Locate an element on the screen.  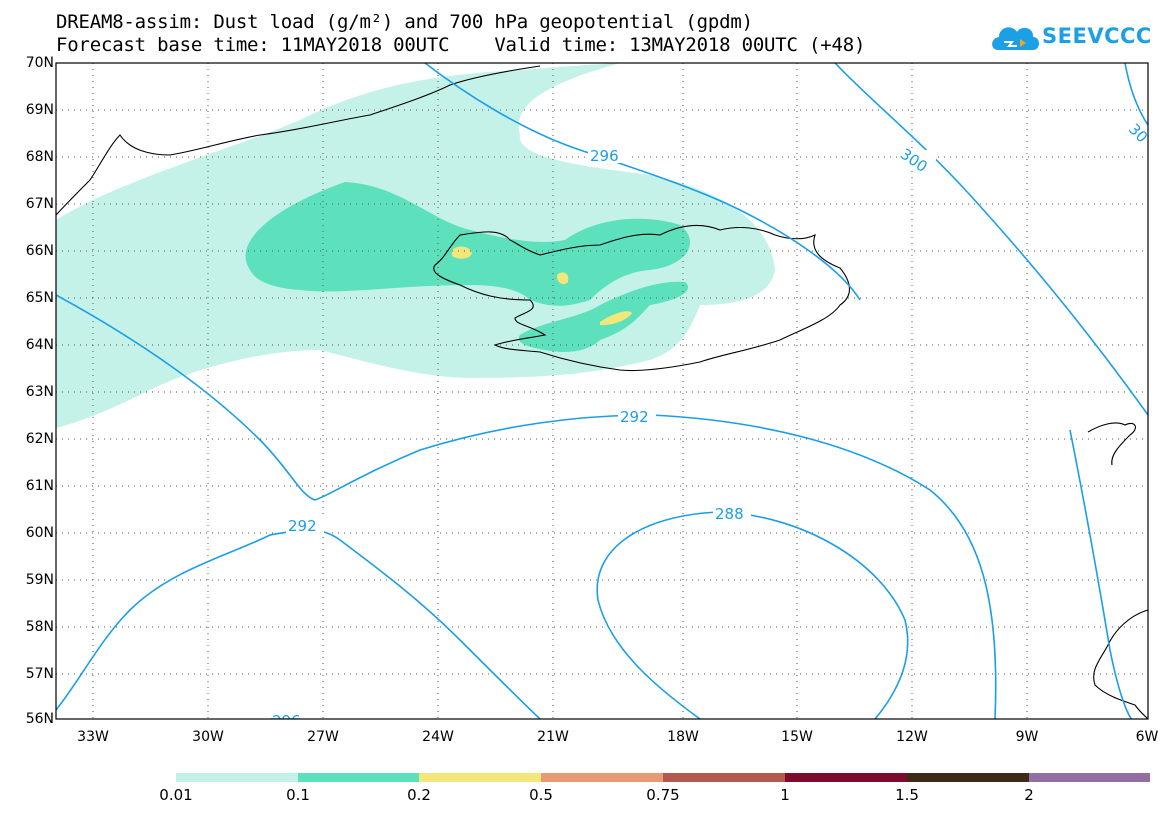
lon-label: 24W is located at coordinates (438, 737).